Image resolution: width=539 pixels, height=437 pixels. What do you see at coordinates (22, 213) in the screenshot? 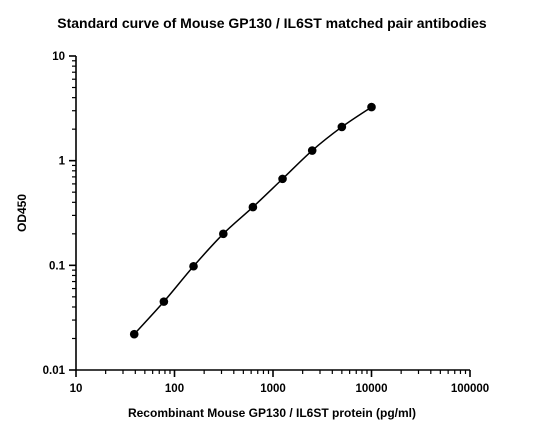
I see `y-axis-label: OD450` at bounding box center [22, 213].